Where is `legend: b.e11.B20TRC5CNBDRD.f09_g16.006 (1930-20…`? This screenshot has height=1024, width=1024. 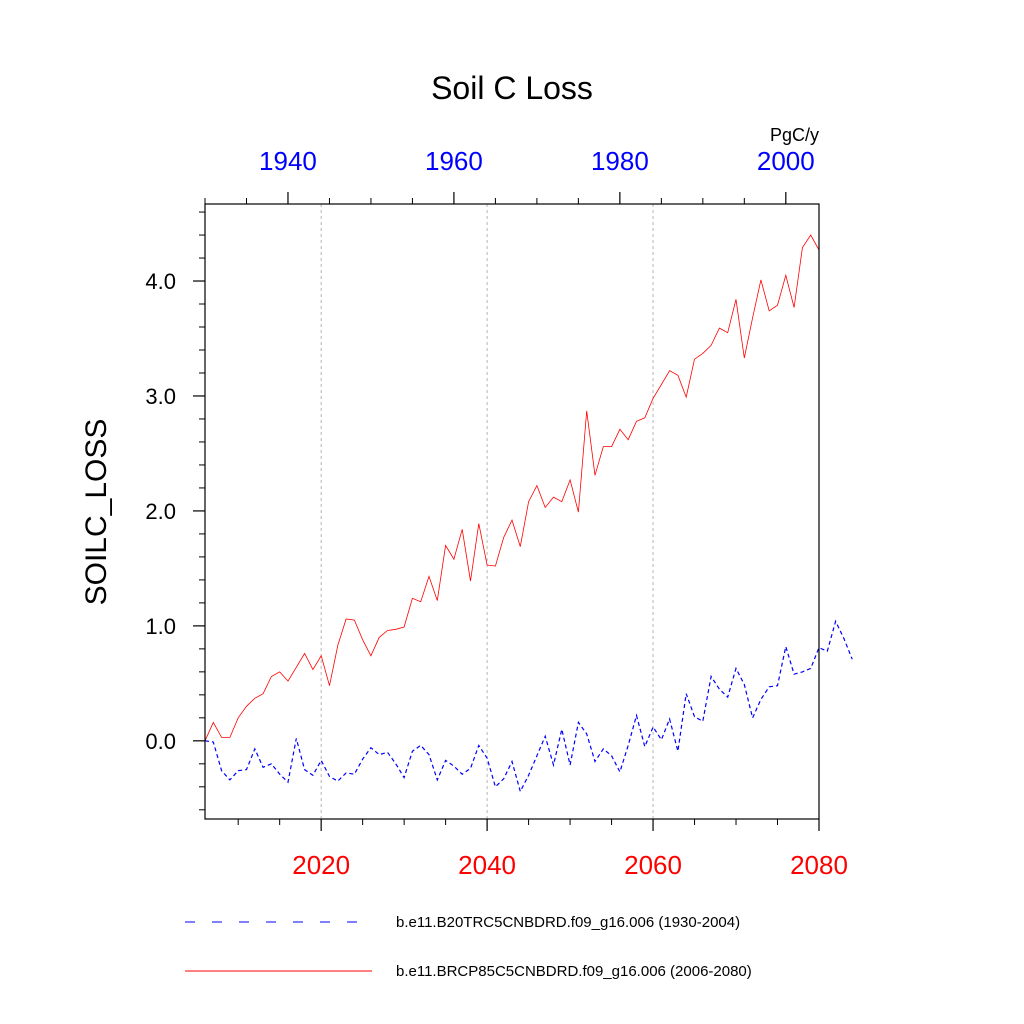 legend: b.e11.B20TRC5CNBDRD.f09_g16.006 (1930-20… is located at coordinates (468, 947).